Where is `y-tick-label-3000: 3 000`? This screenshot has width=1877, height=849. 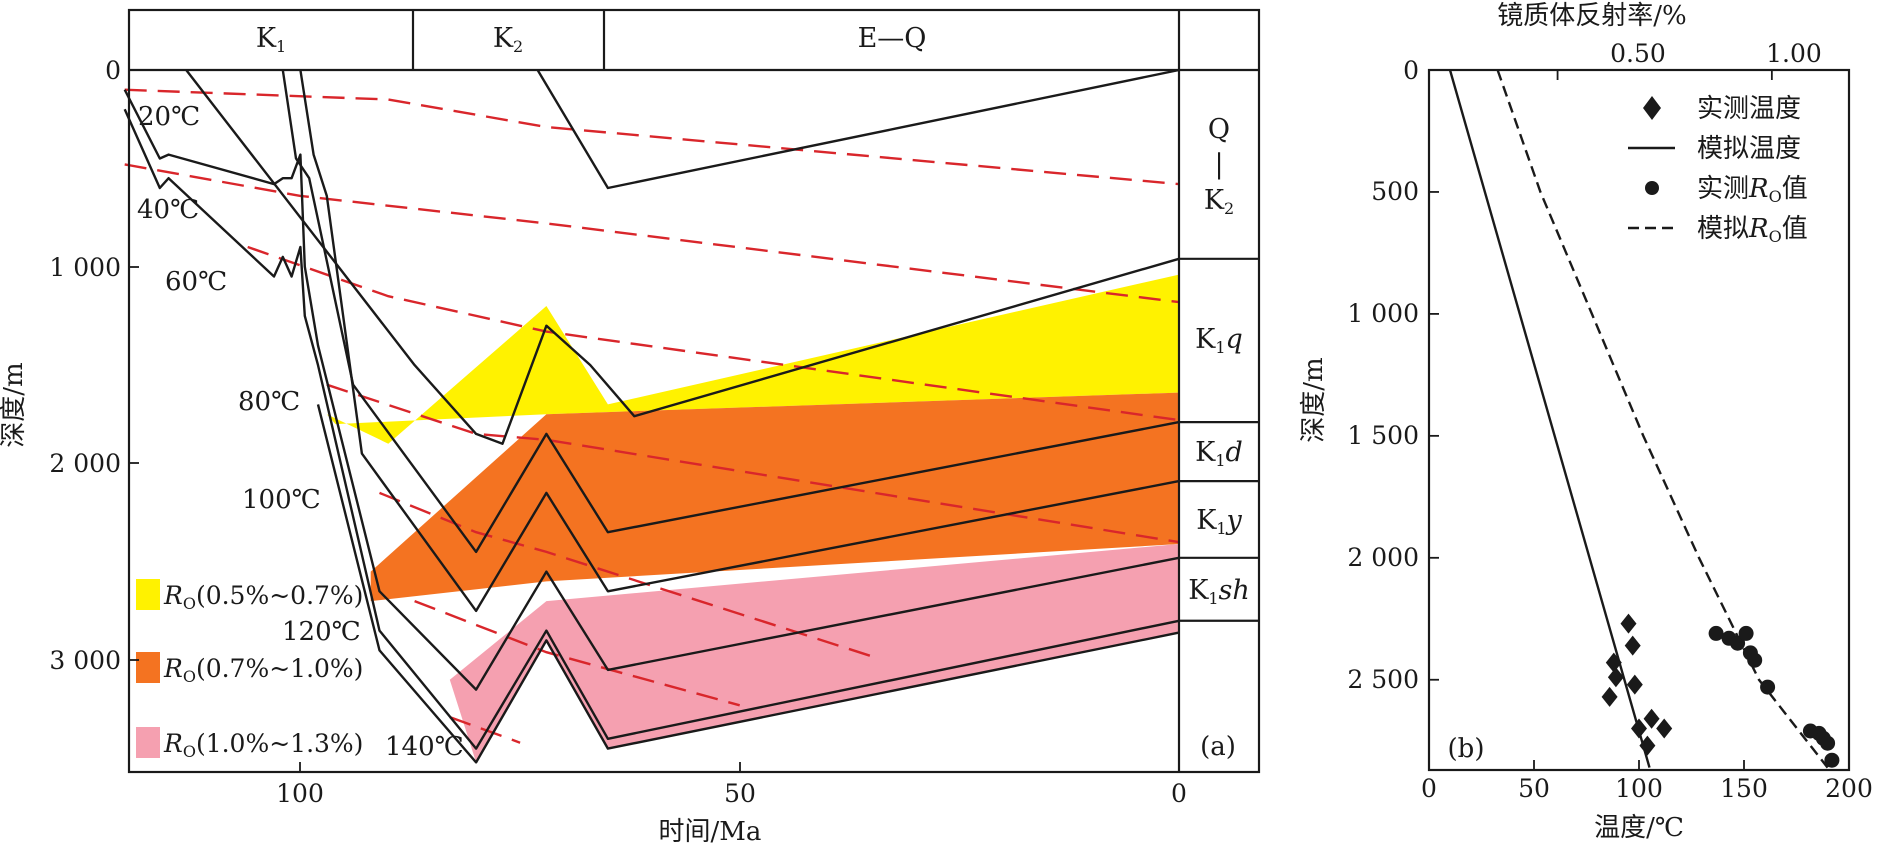 y-tick-label-3000: 3 000 is located at coordinates (85, 660).